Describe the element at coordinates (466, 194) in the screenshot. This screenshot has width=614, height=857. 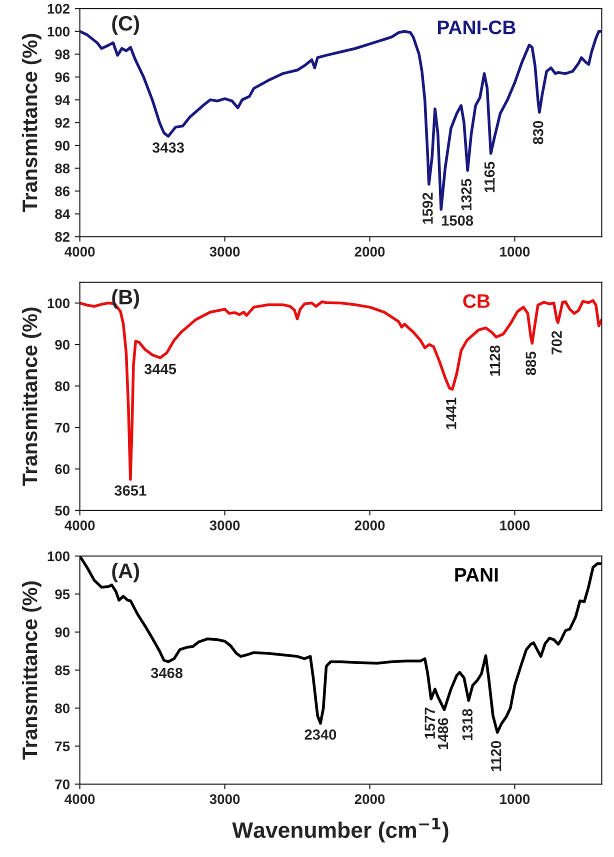
I see `annotation: 1325` at that location.